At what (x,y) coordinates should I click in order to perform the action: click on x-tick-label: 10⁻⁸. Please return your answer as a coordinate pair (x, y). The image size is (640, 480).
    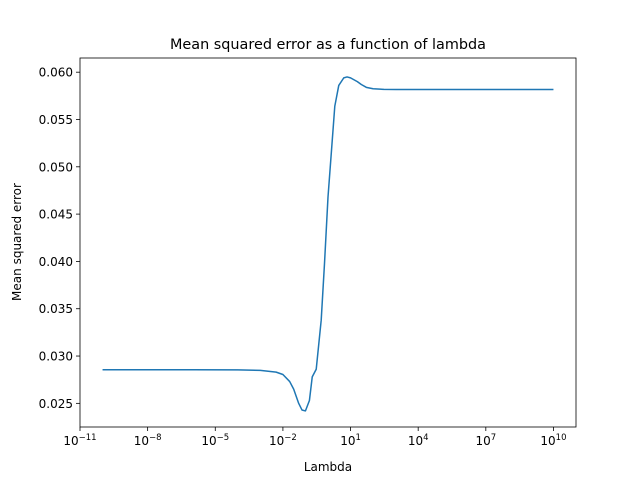
    Looking at the image, I should click on (148, 440).